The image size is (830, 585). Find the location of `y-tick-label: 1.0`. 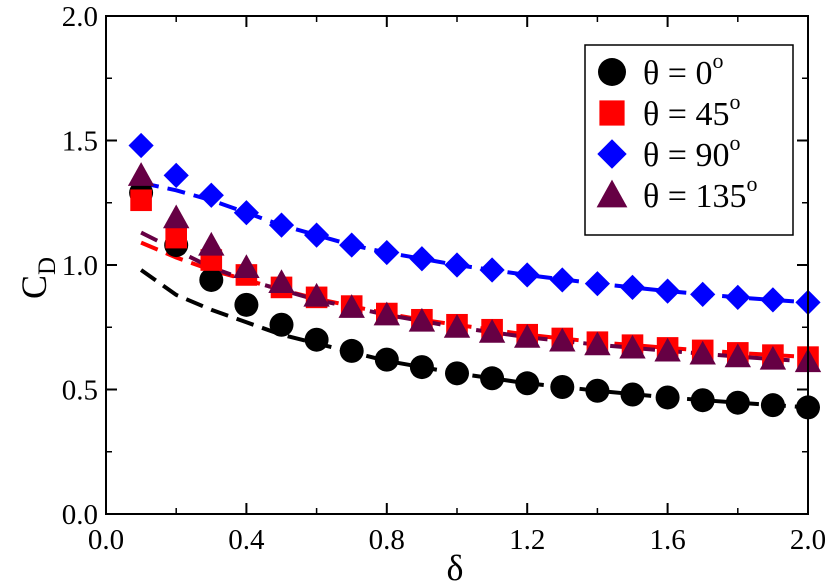

y-tick-label: 1.0 is located at coordinates (80, 266).